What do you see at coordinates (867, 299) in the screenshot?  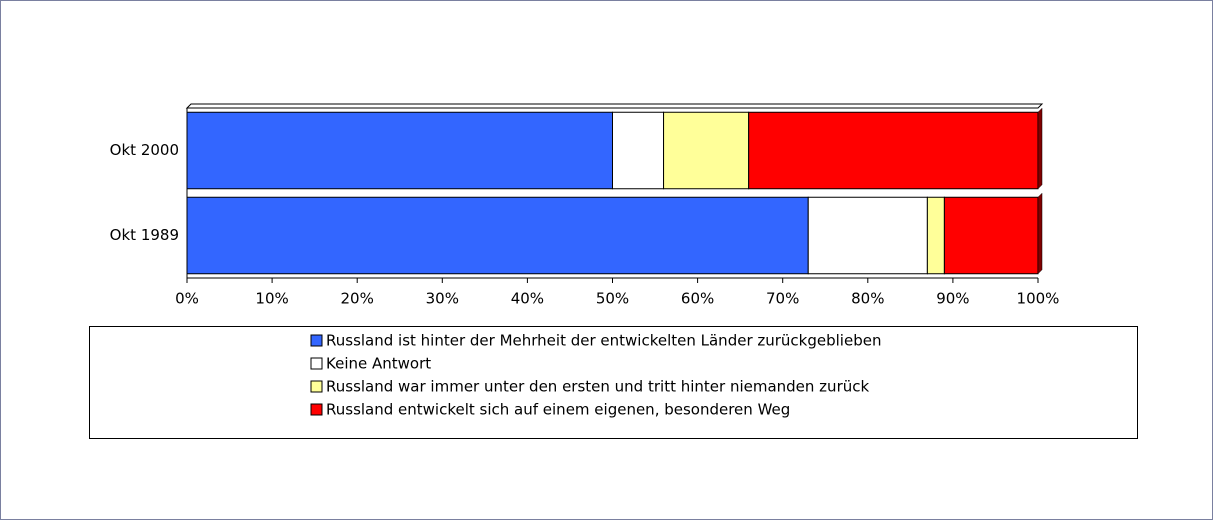 I see `x-tick-label: 80%` at bounding box center [867, 299].